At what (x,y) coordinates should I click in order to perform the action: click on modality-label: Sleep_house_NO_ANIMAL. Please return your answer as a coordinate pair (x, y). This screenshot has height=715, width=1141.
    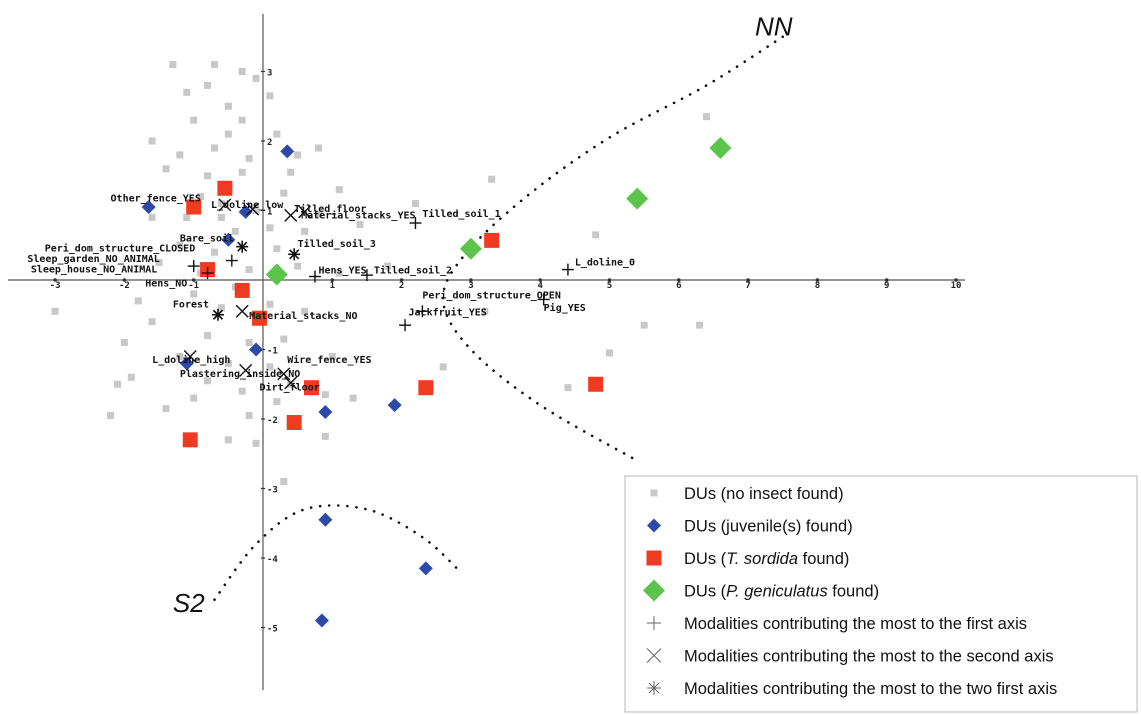
    Looking at the image, I should click on (94, 270).